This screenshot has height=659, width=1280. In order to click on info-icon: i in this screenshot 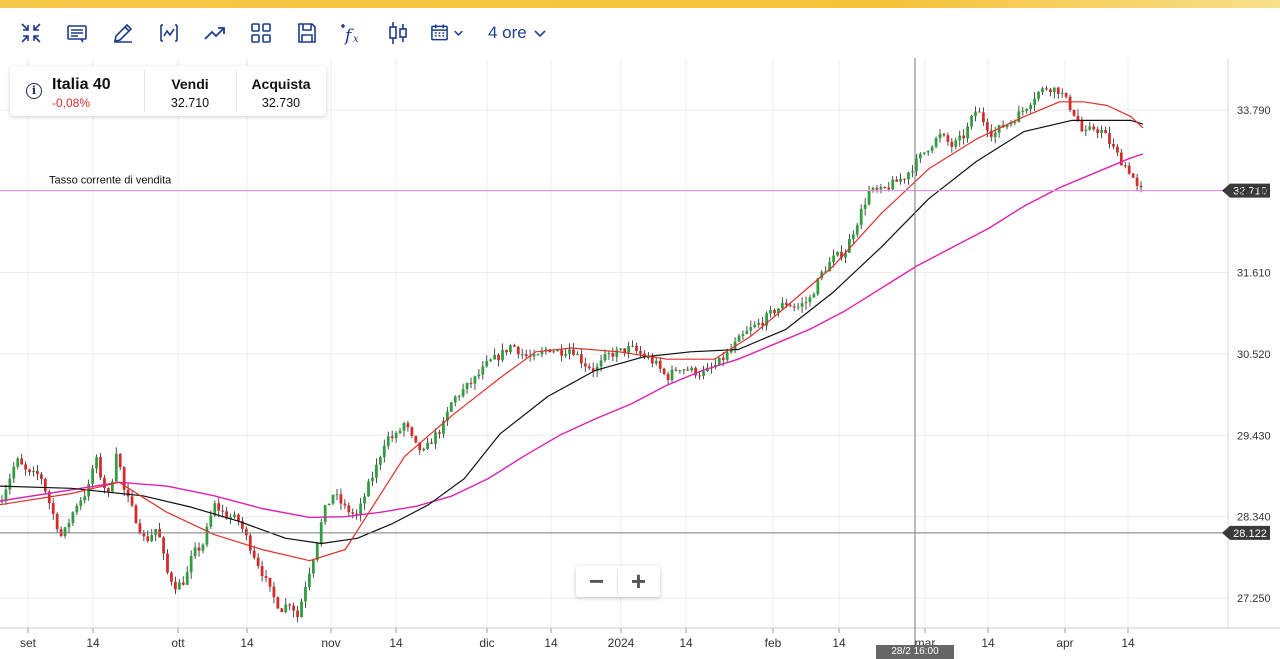, I will do `click(34, 91)`.